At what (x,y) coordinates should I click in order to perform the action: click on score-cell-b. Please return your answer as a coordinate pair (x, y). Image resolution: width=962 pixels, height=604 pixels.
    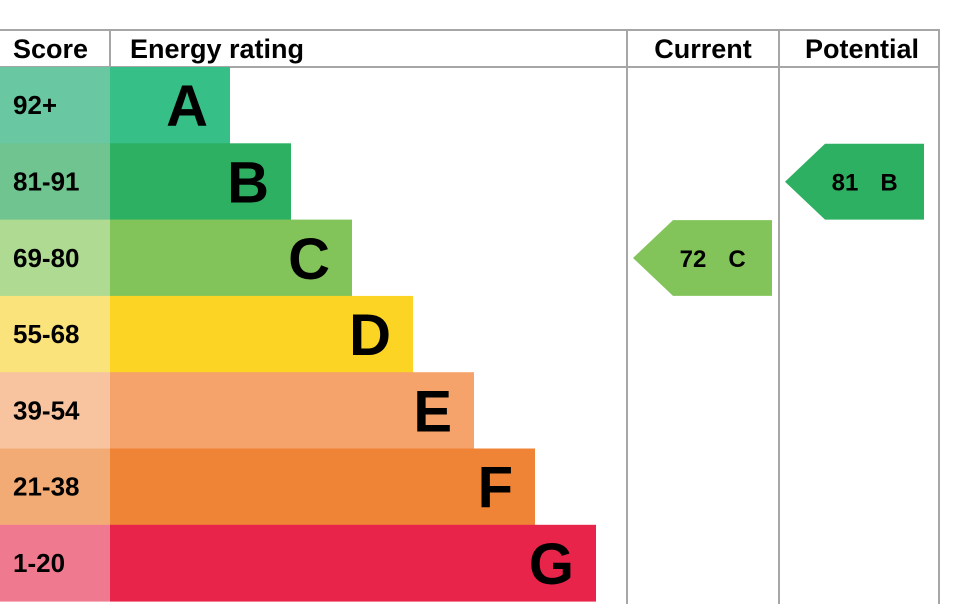
    Looking at the image, I should click on (55, 182).